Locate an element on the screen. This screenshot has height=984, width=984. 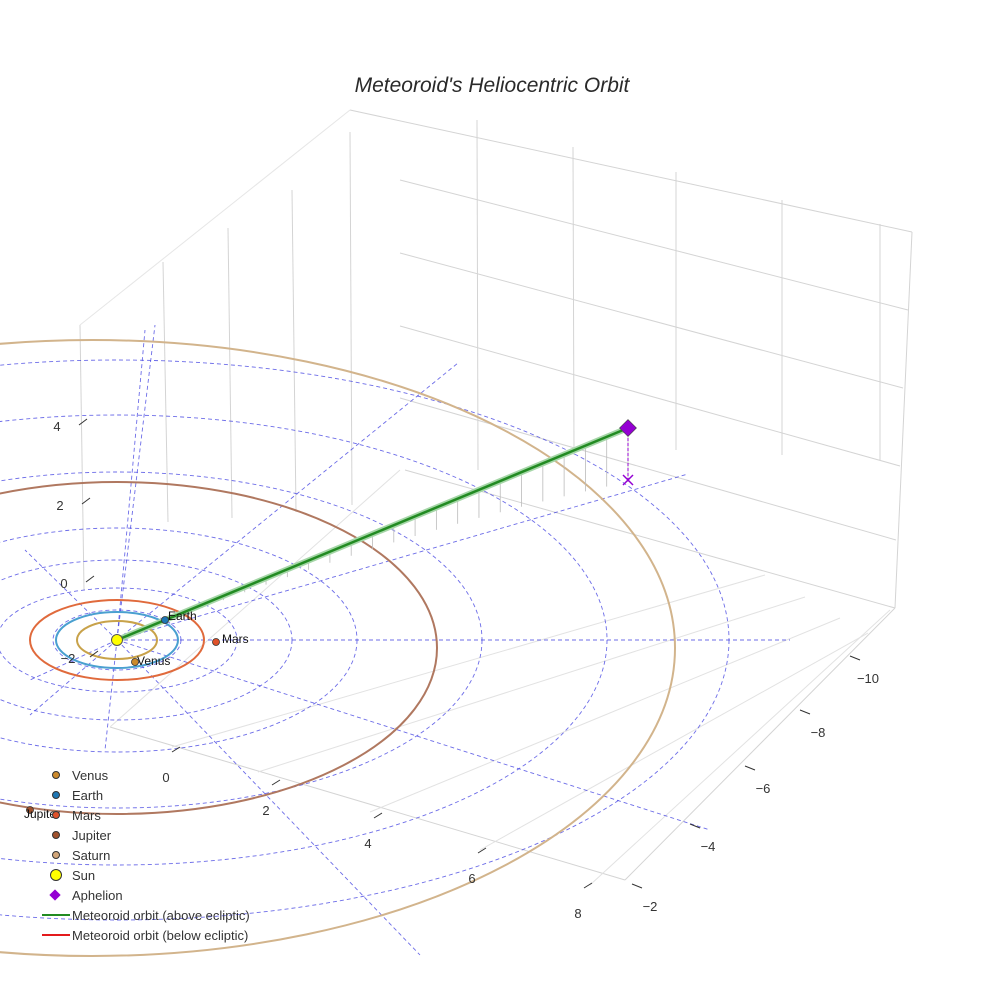
venus-marker is located at coordinates (135, 662).